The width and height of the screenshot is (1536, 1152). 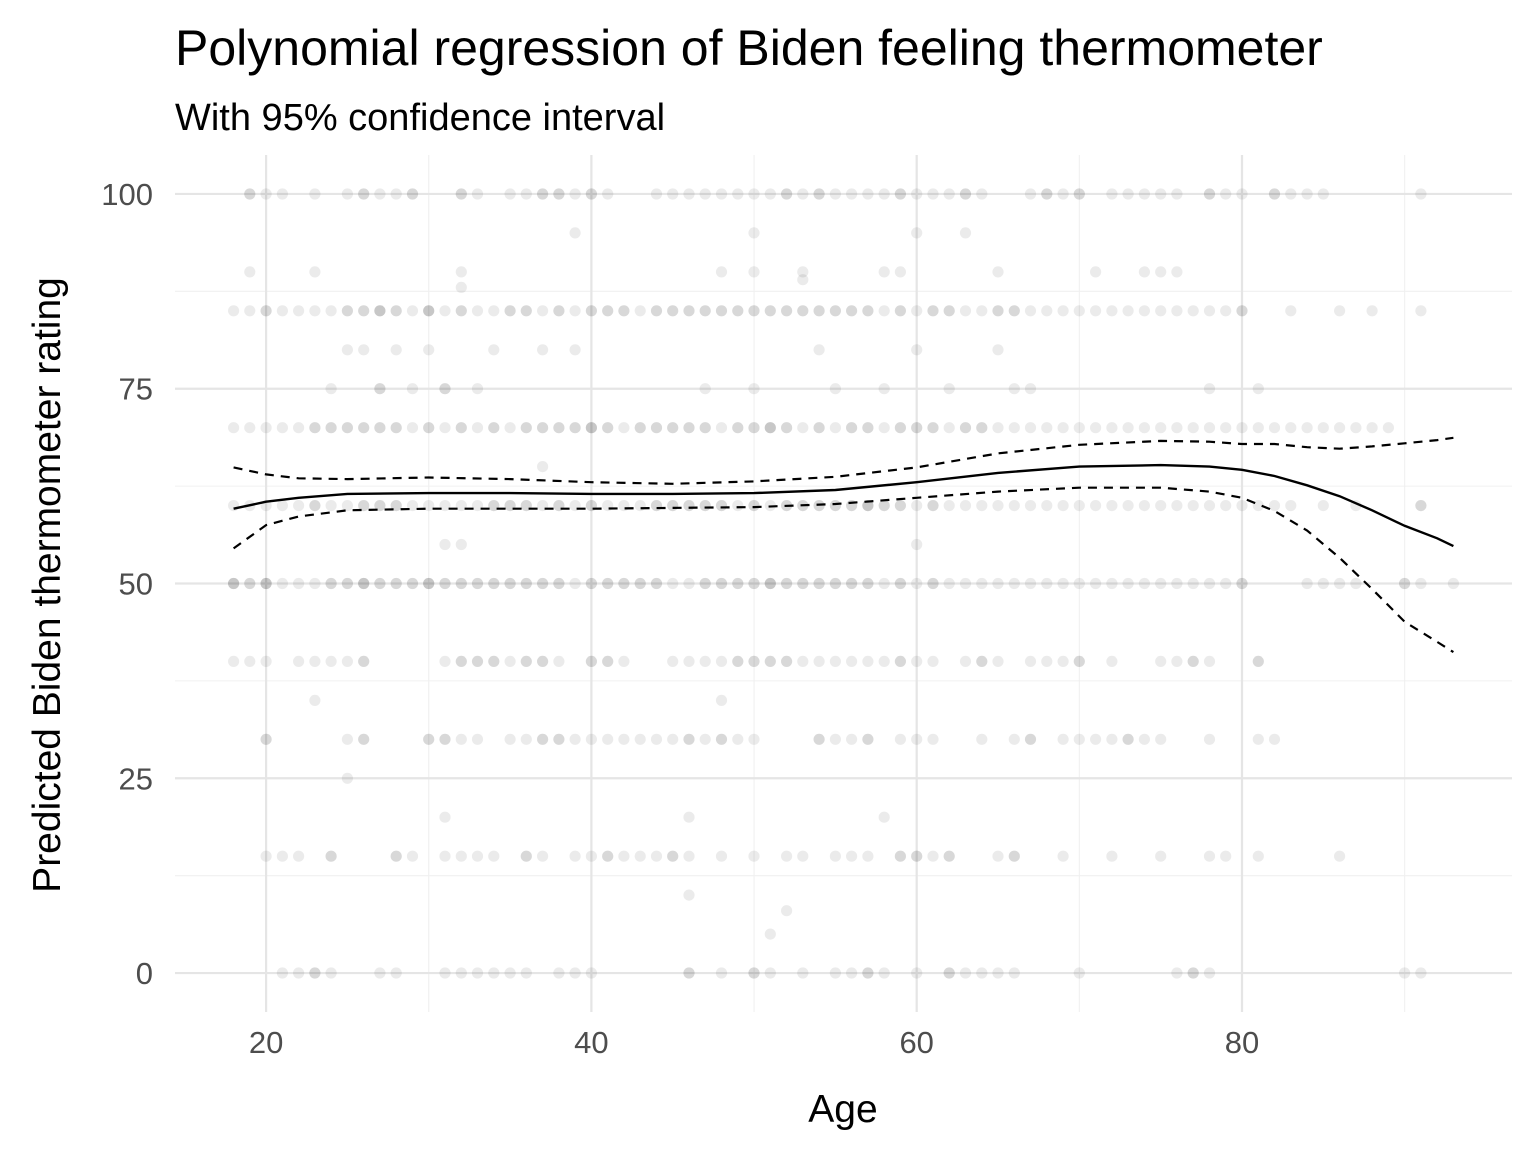 What do you see at coordinates (136, 778) in the screenshot?
I see `y-tick-label: 25` at bounding box center [136, 778].